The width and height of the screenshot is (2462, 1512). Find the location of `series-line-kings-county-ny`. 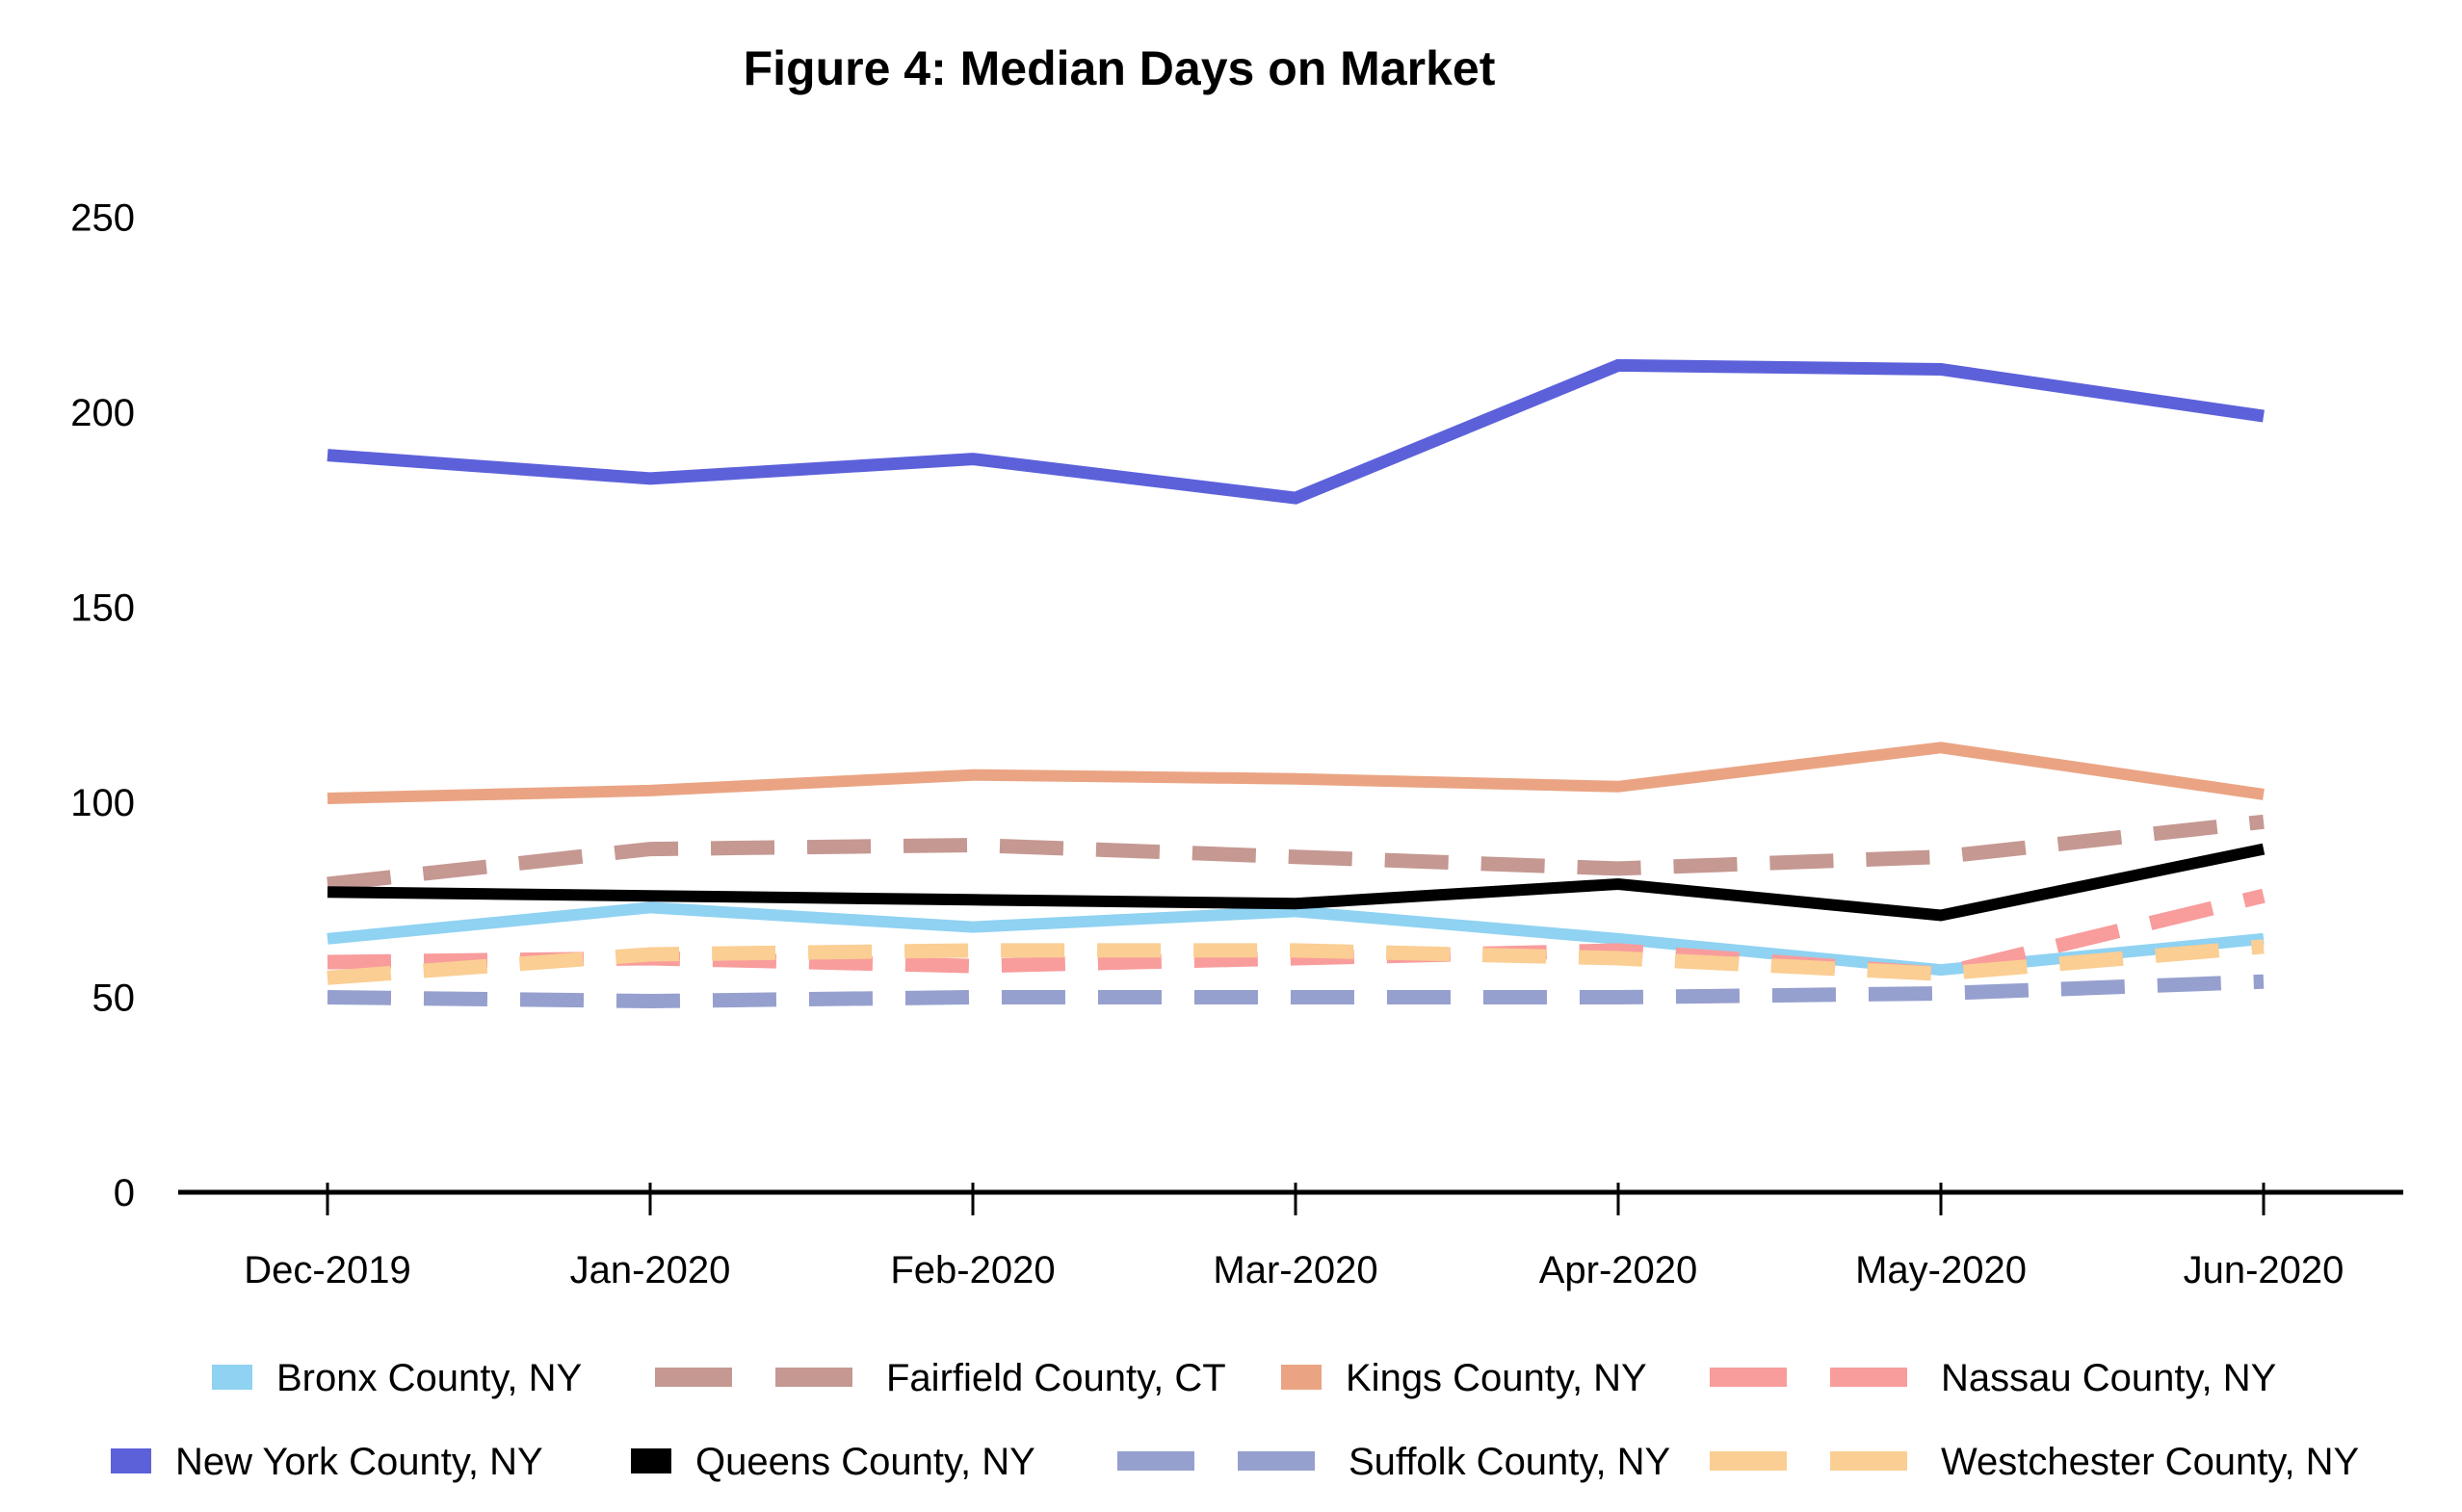

series-line-kings-county-ny is located at coordinates (1296, 773).